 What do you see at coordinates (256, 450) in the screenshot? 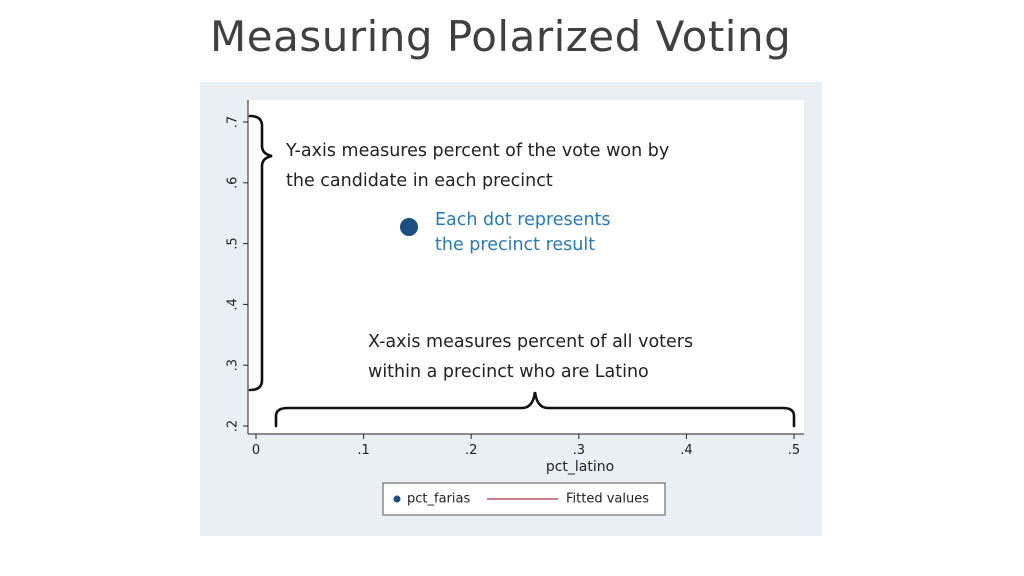
I see `x-tick-label: 0` at bounding box center [256, 450].